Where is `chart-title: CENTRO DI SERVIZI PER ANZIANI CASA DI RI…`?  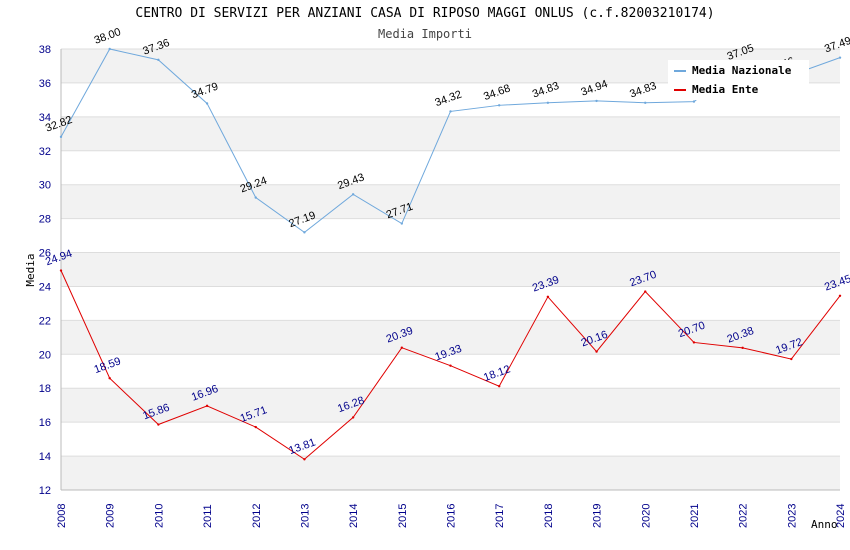 chart-title: CENTRO DI SERVIZI PER ANZIANI CASA DI RI… is located at coordinates (425, 13).